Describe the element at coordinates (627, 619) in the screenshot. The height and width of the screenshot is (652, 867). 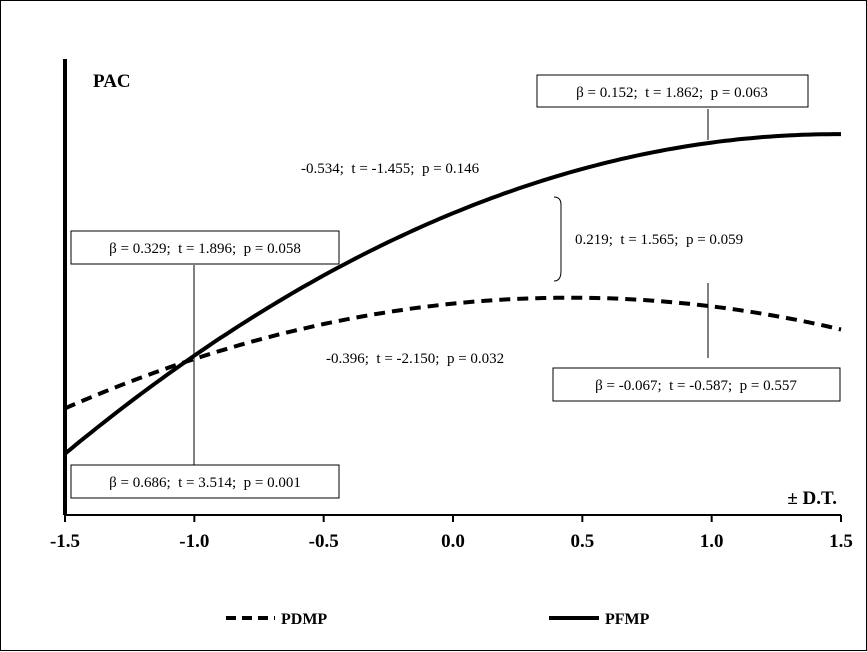
I see `legend-label-pfmp: PFMP` at that location.